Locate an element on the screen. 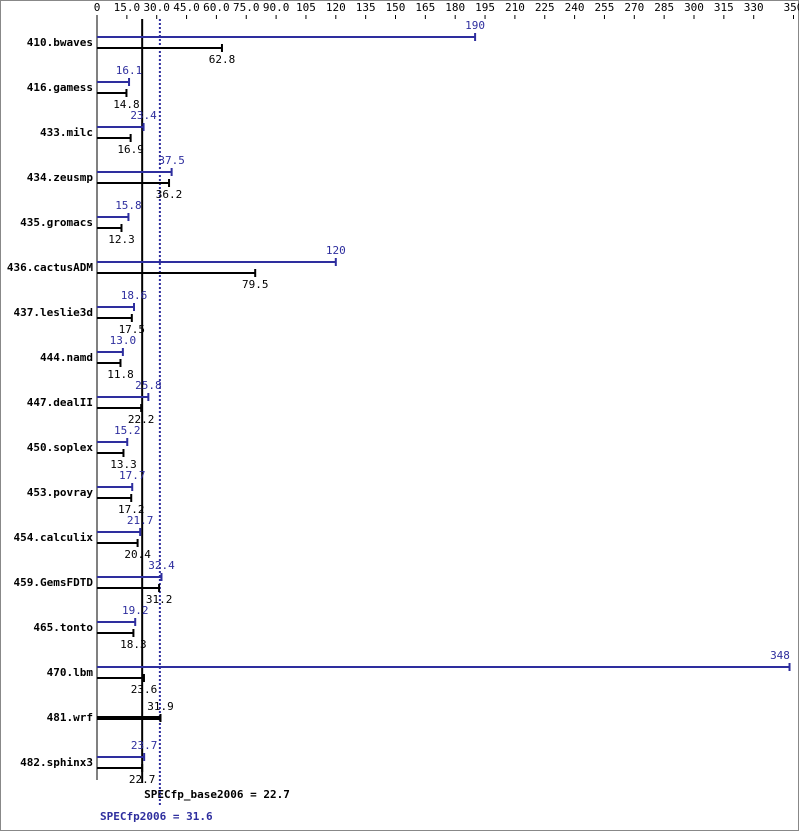 Image resolution: width=799 pixels, height=831 pixels. value-label: 31.9 is located at coordinates (160, 706).